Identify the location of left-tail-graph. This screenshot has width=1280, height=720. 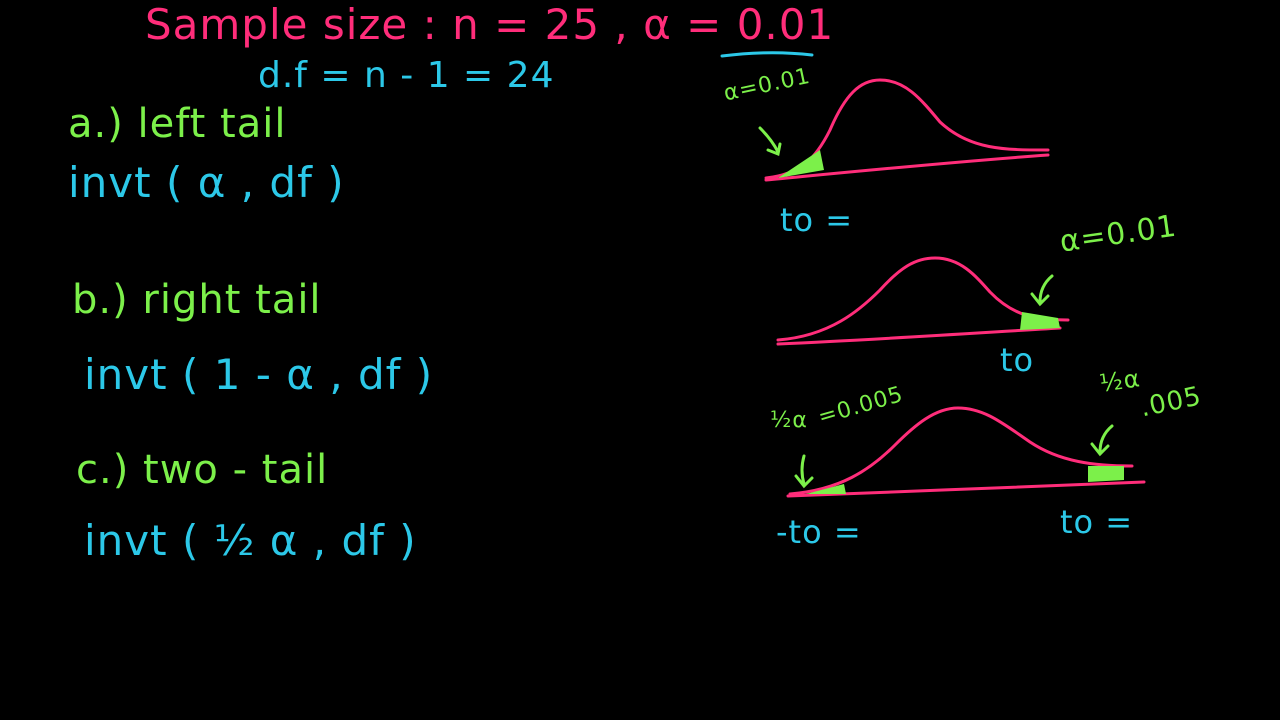
(904, 130).